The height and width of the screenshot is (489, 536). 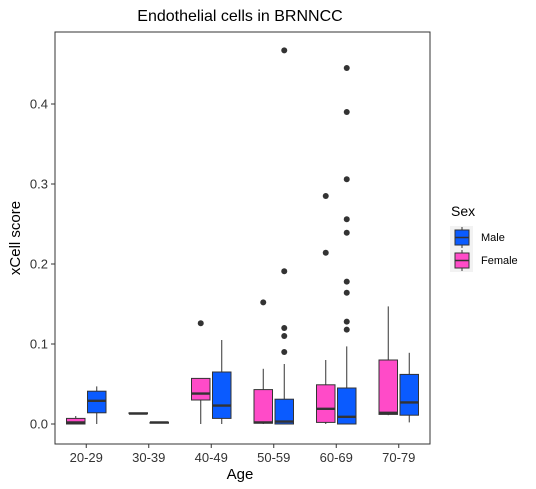 What do you see at coordinates (398, 457) in the screenshot?
I see `x-tick-label: 70-79` at bounding box center [398, 457].